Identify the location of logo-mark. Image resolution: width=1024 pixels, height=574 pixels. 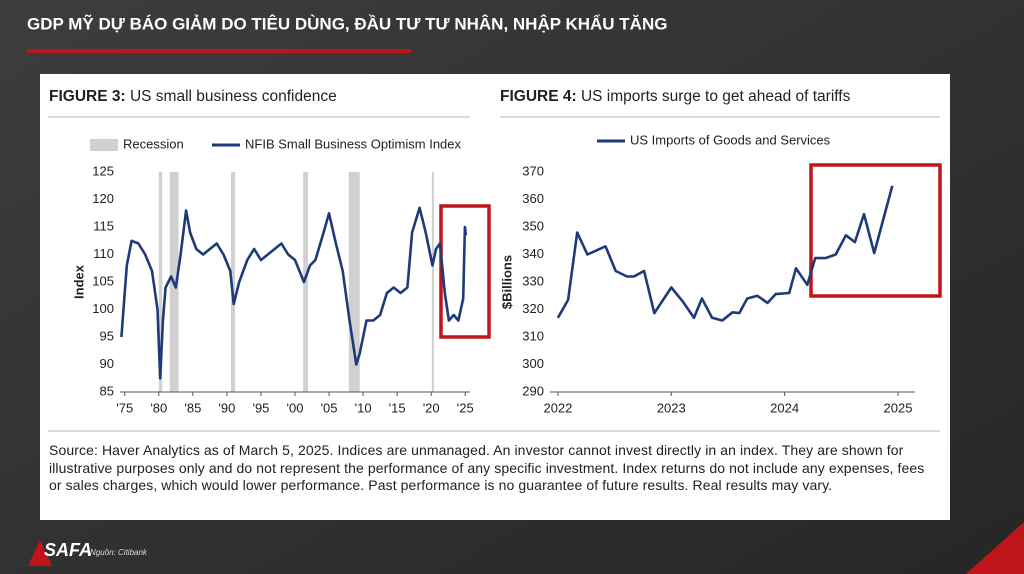
(40, 553).